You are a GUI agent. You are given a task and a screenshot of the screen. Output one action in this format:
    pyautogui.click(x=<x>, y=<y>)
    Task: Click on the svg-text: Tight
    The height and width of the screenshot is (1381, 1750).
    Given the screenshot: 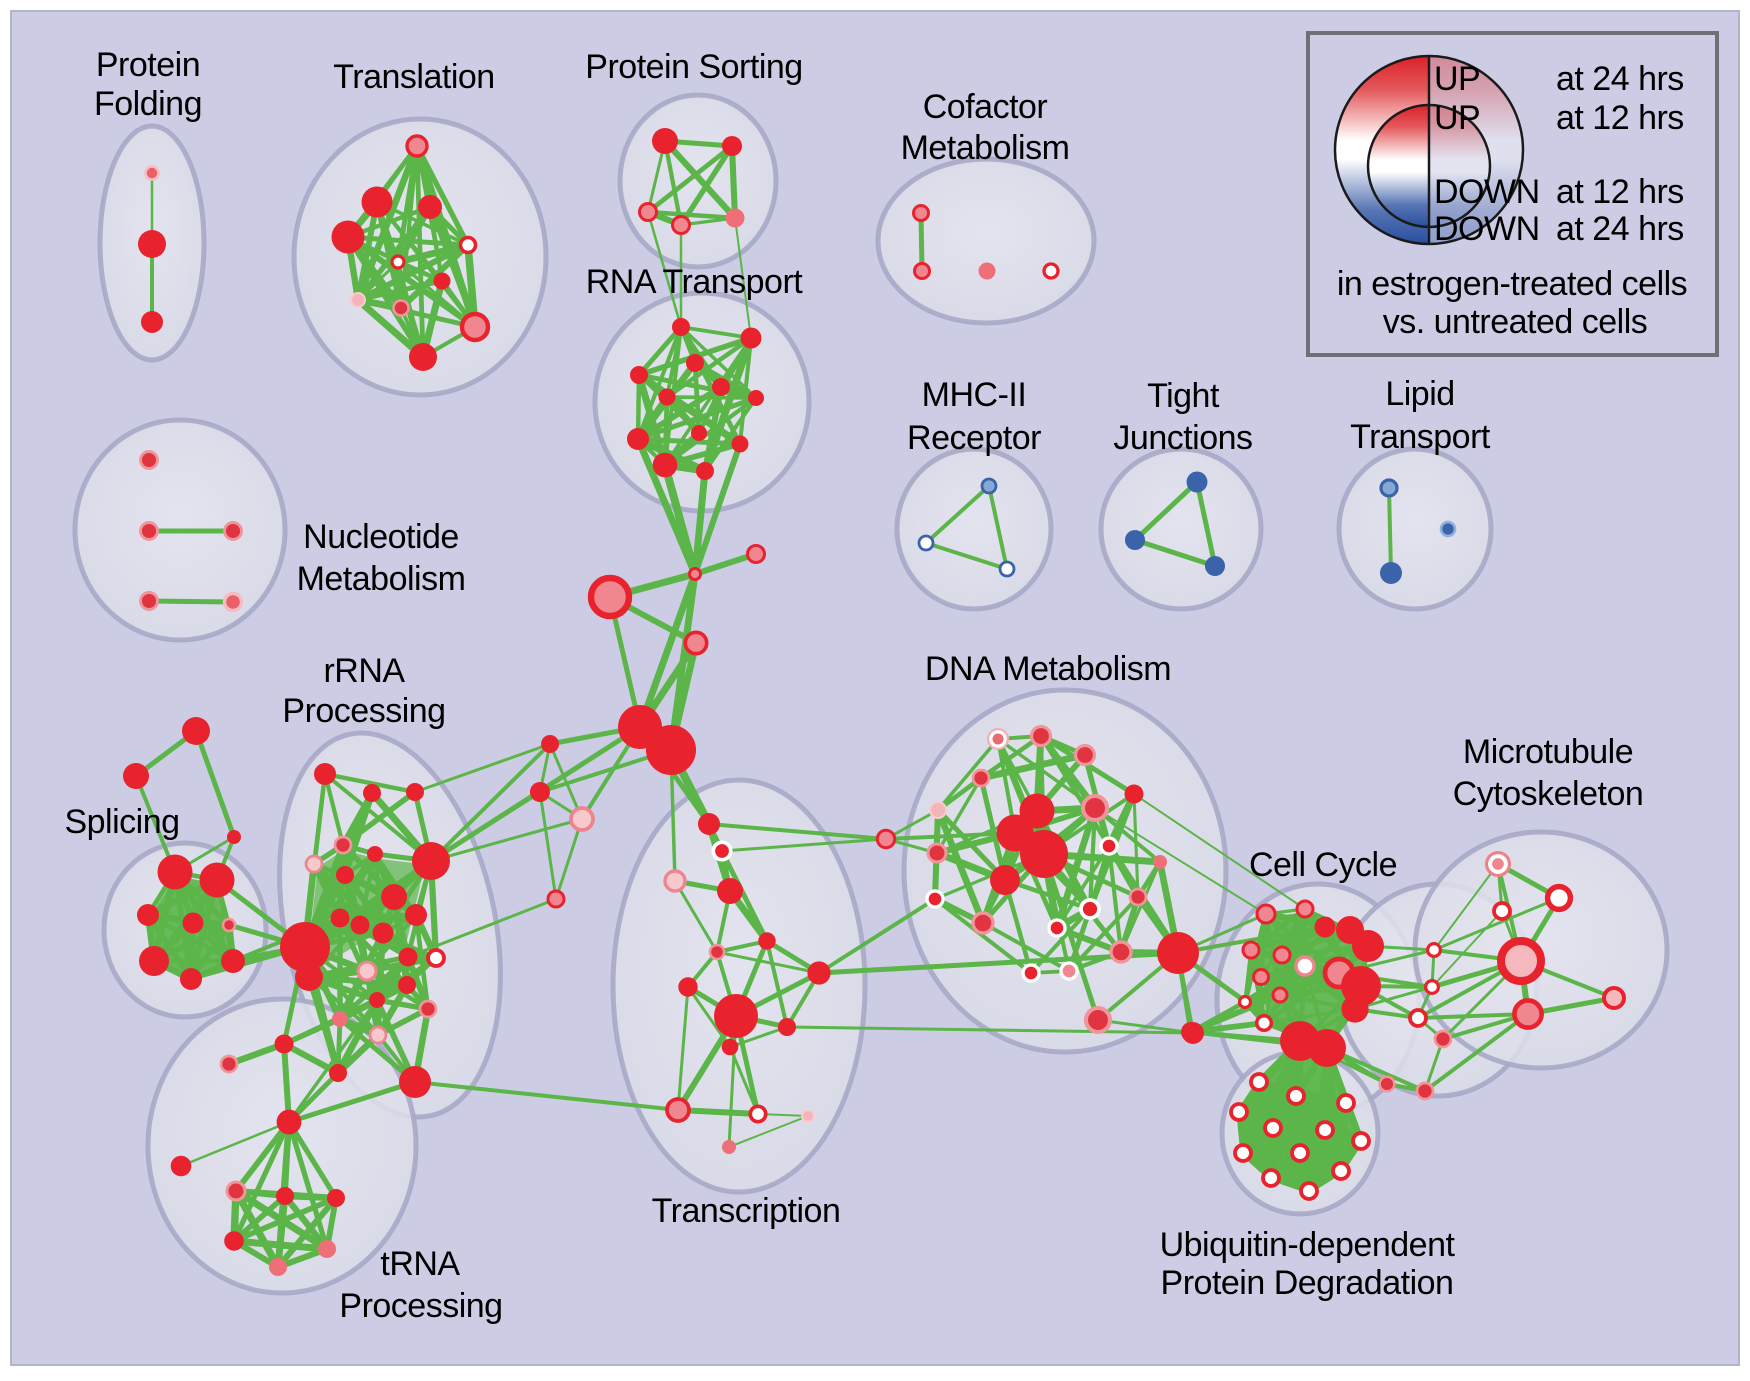 What is the action you would take?
    pyautogui.click(x=1183, y=396)
    